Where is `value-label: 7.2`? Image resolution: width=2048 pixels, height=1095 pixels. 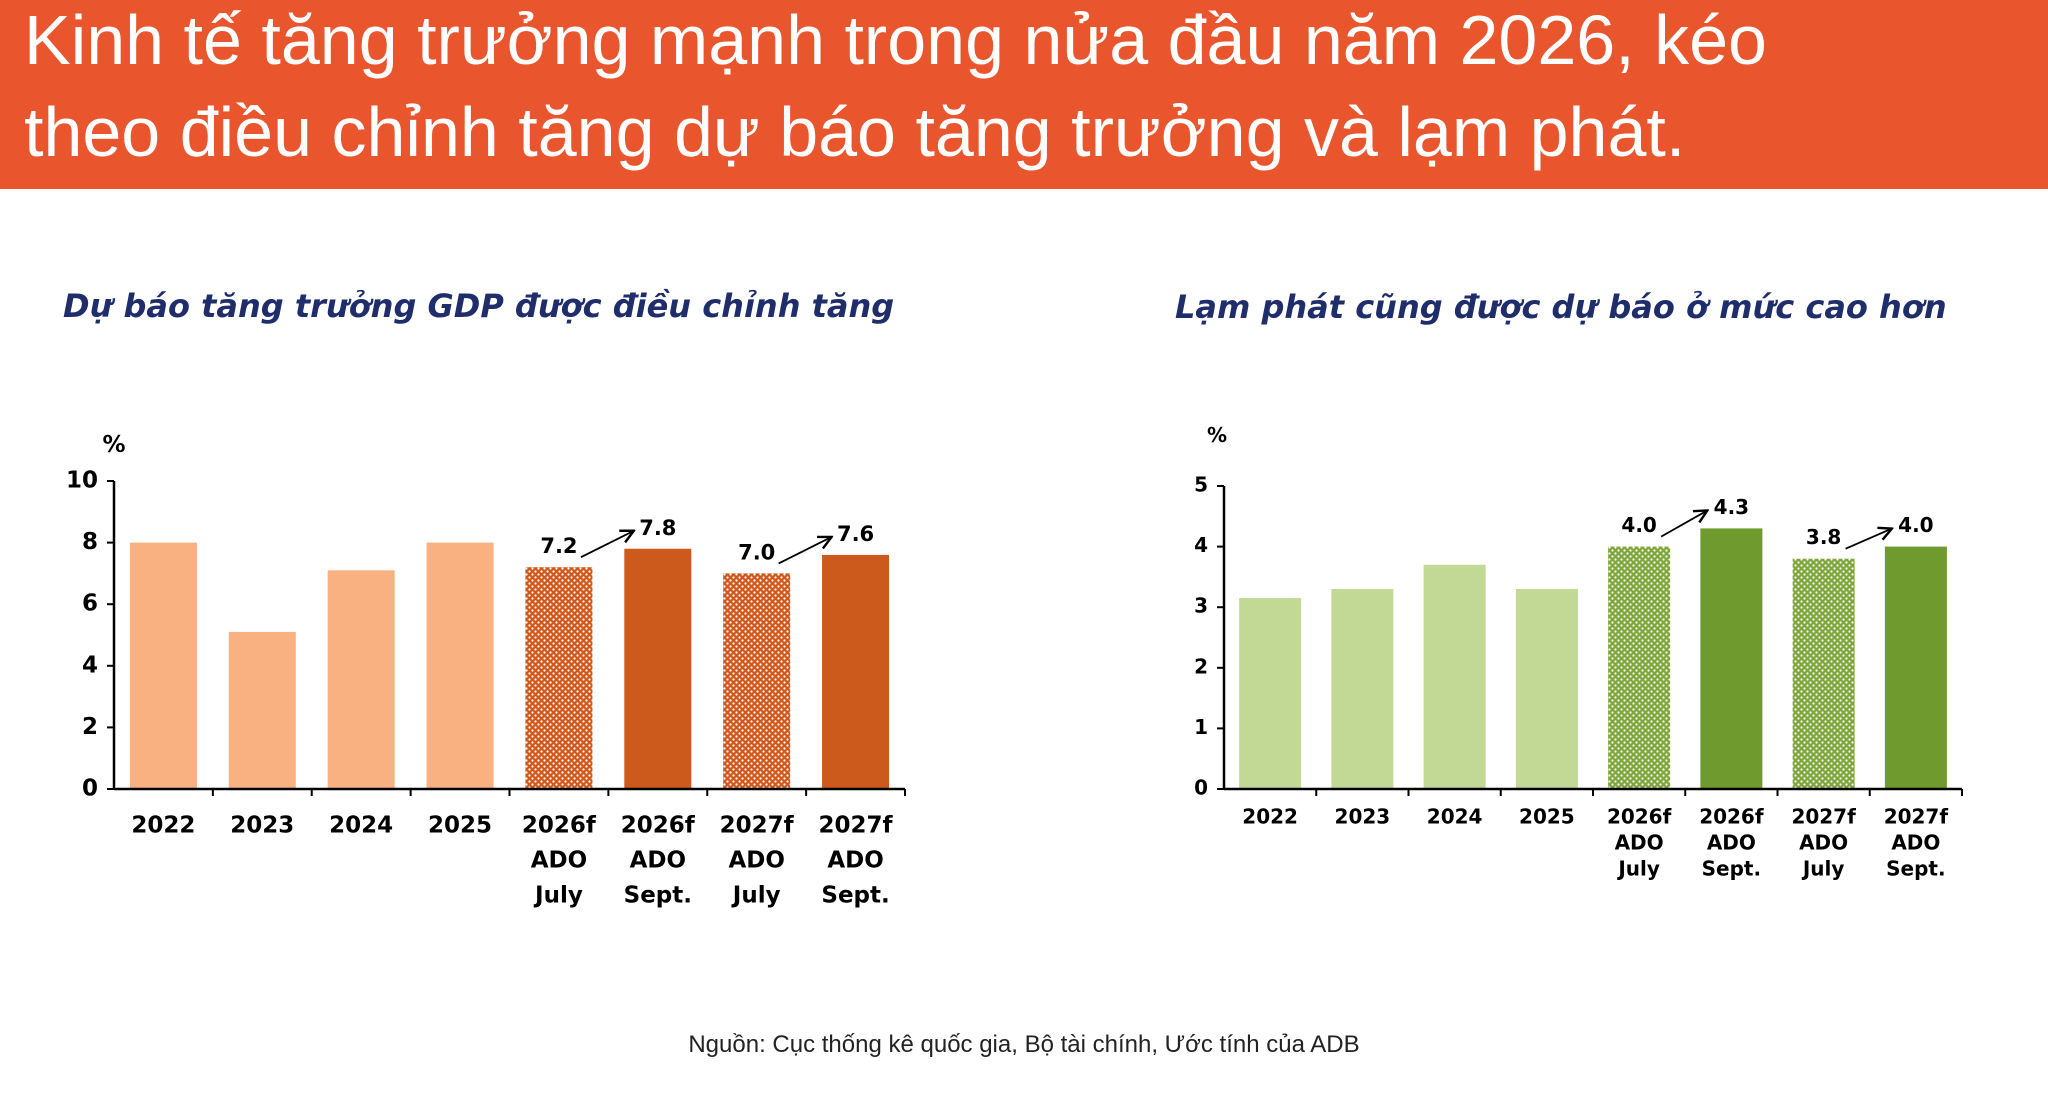 value-label: 7.2 is located at coordinates (558, 546).